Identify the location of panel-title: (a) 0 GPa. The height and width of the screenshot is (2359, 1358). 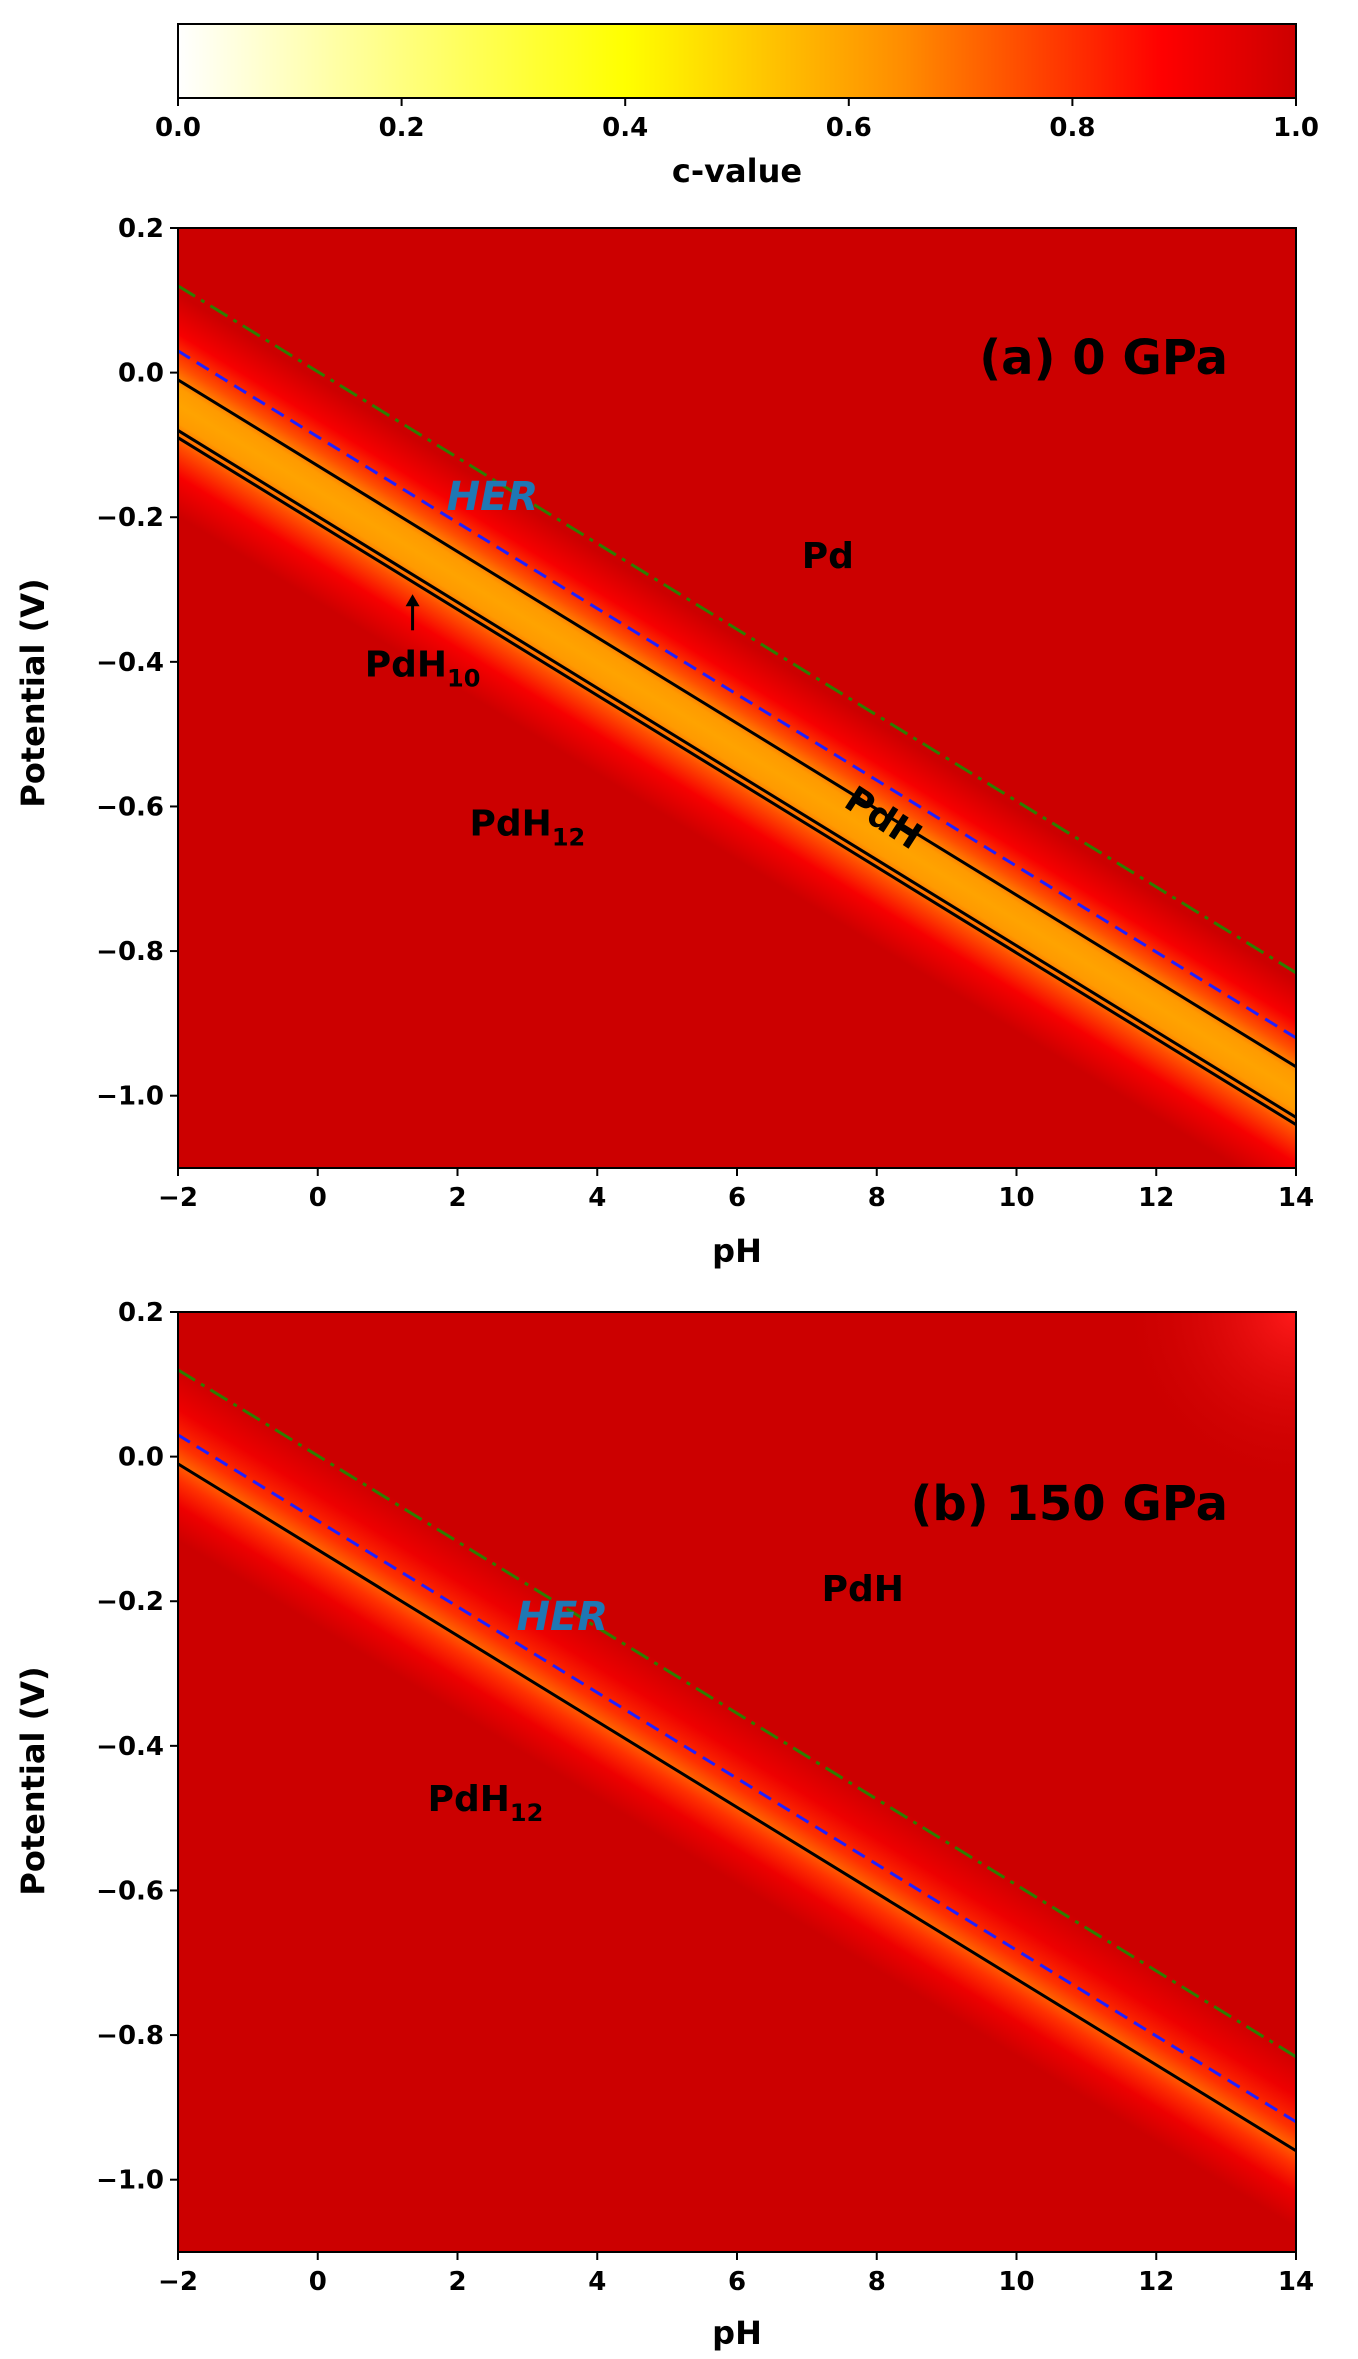
(1103, 358).